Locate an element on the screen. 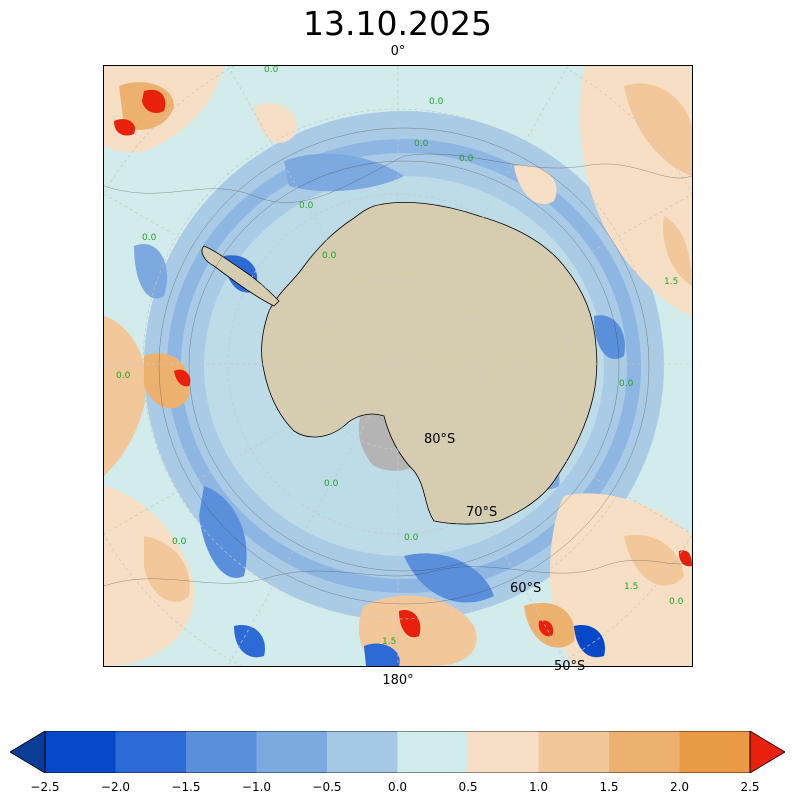 Image resolution: width=795 pixels, height=804 pixels. map-title: 13.10.2025 is located at coordinates (397, 23).